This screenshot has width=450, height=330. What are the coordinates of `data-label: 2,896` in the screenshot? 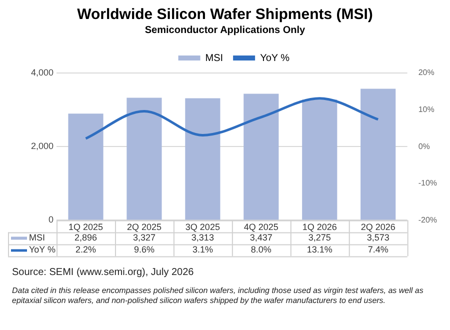 It's located at (86, 237).